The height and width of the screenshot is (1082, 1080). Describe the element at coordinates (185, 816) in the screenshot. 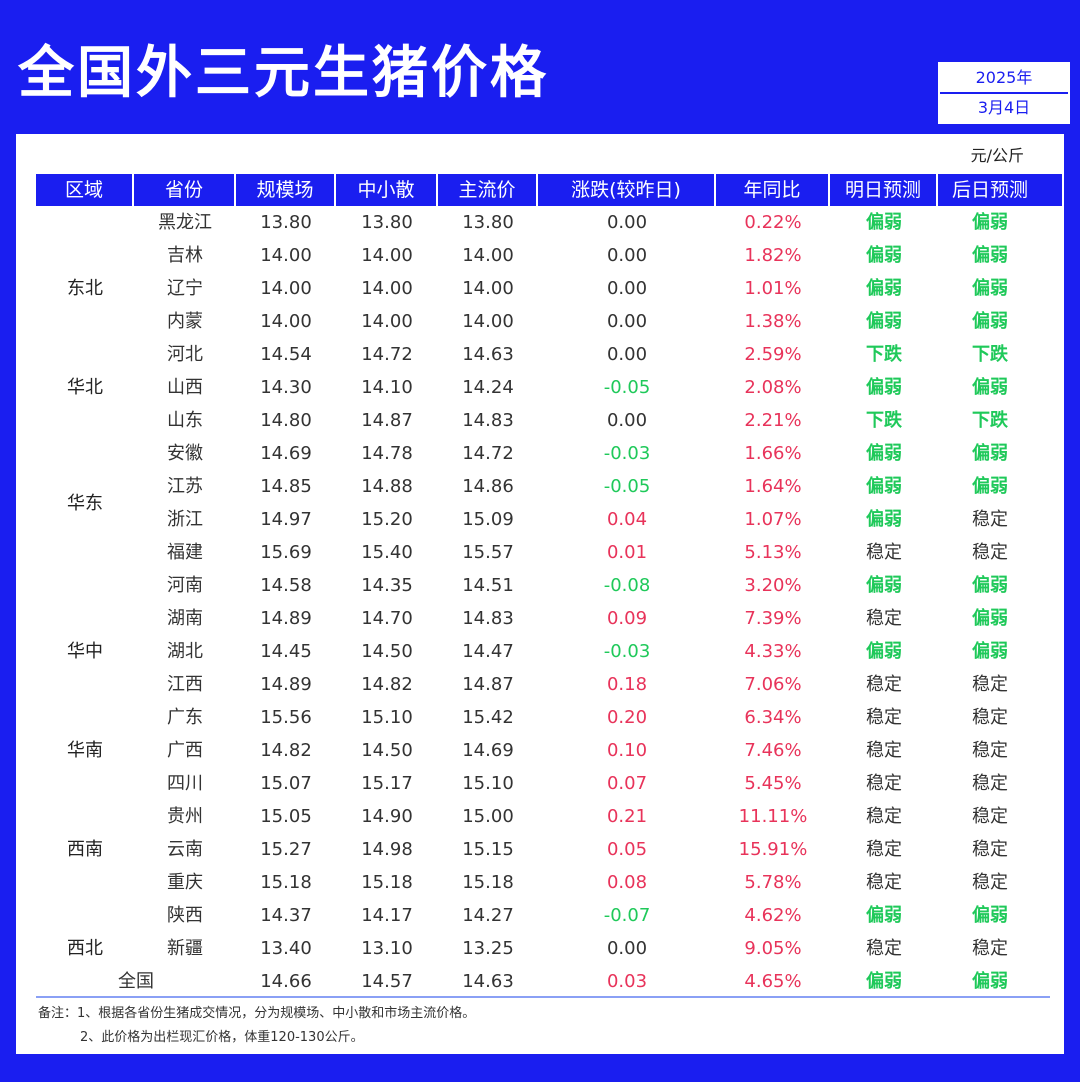

I see `province-cell: 贵州` at that location.